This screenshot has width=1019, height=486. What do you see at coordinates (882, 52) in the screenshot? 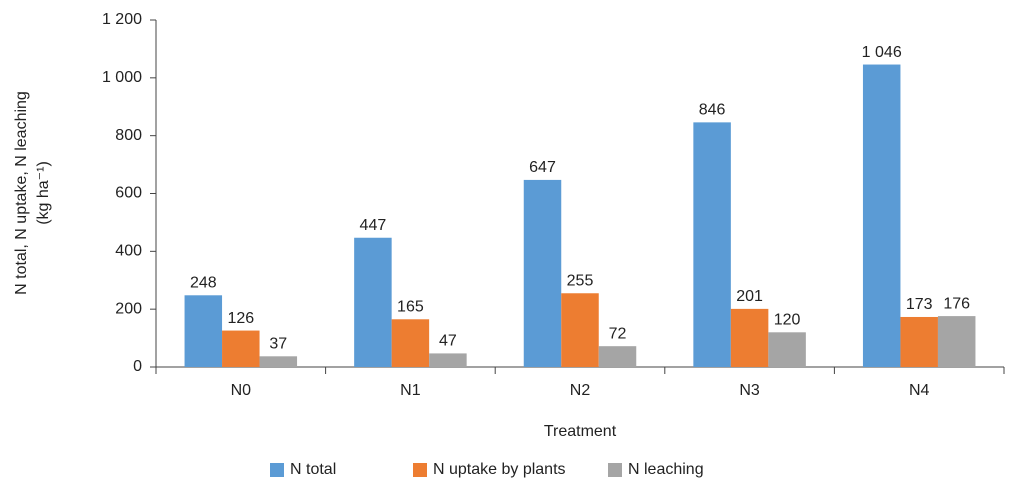
I see `data-label: 1 046` at bounding box center [882, 52].